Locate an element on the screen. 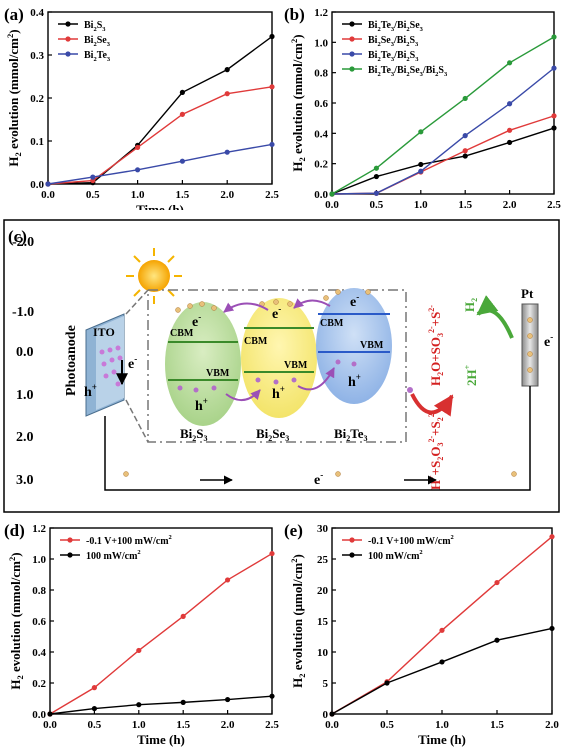  y-tick-label: 0.4 is located at coordinates (39, 653).